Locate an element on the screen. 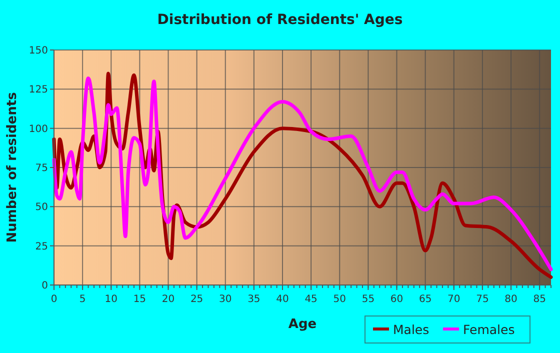 The height and width of the screenshot is (353, 560). x-tick-label: 60 is located at coordinates (397, 299).